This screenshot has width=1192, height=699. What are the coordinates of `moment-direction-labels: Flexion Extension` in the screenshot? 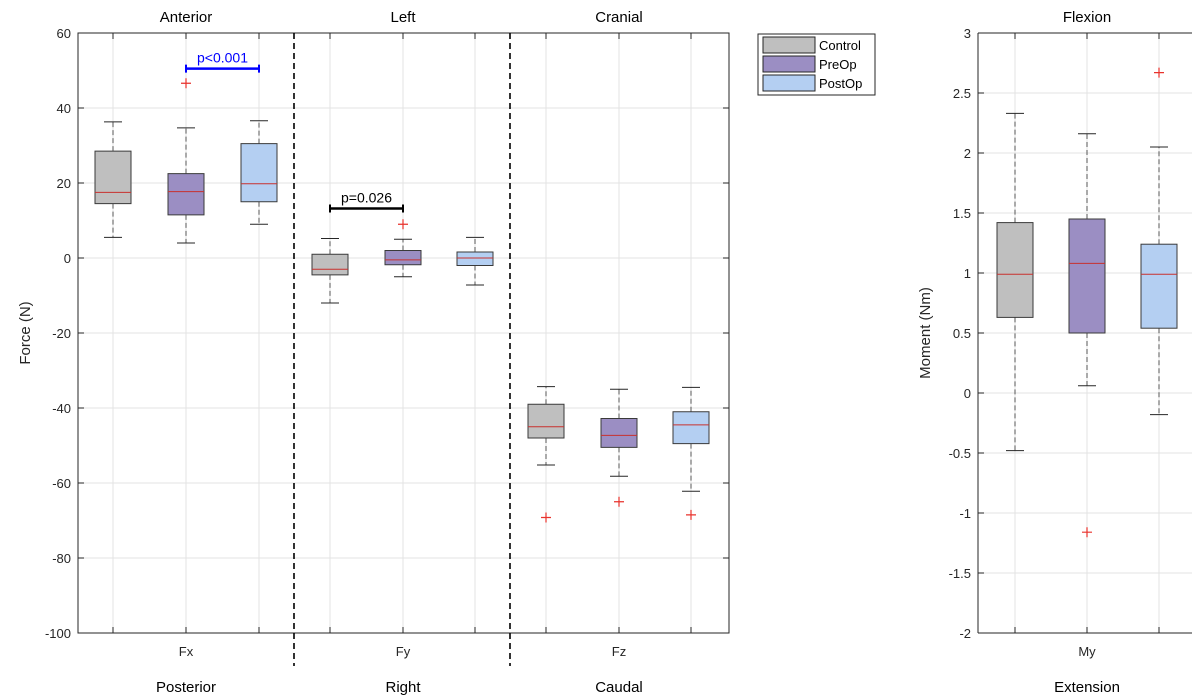 It's located at (1087, 352).